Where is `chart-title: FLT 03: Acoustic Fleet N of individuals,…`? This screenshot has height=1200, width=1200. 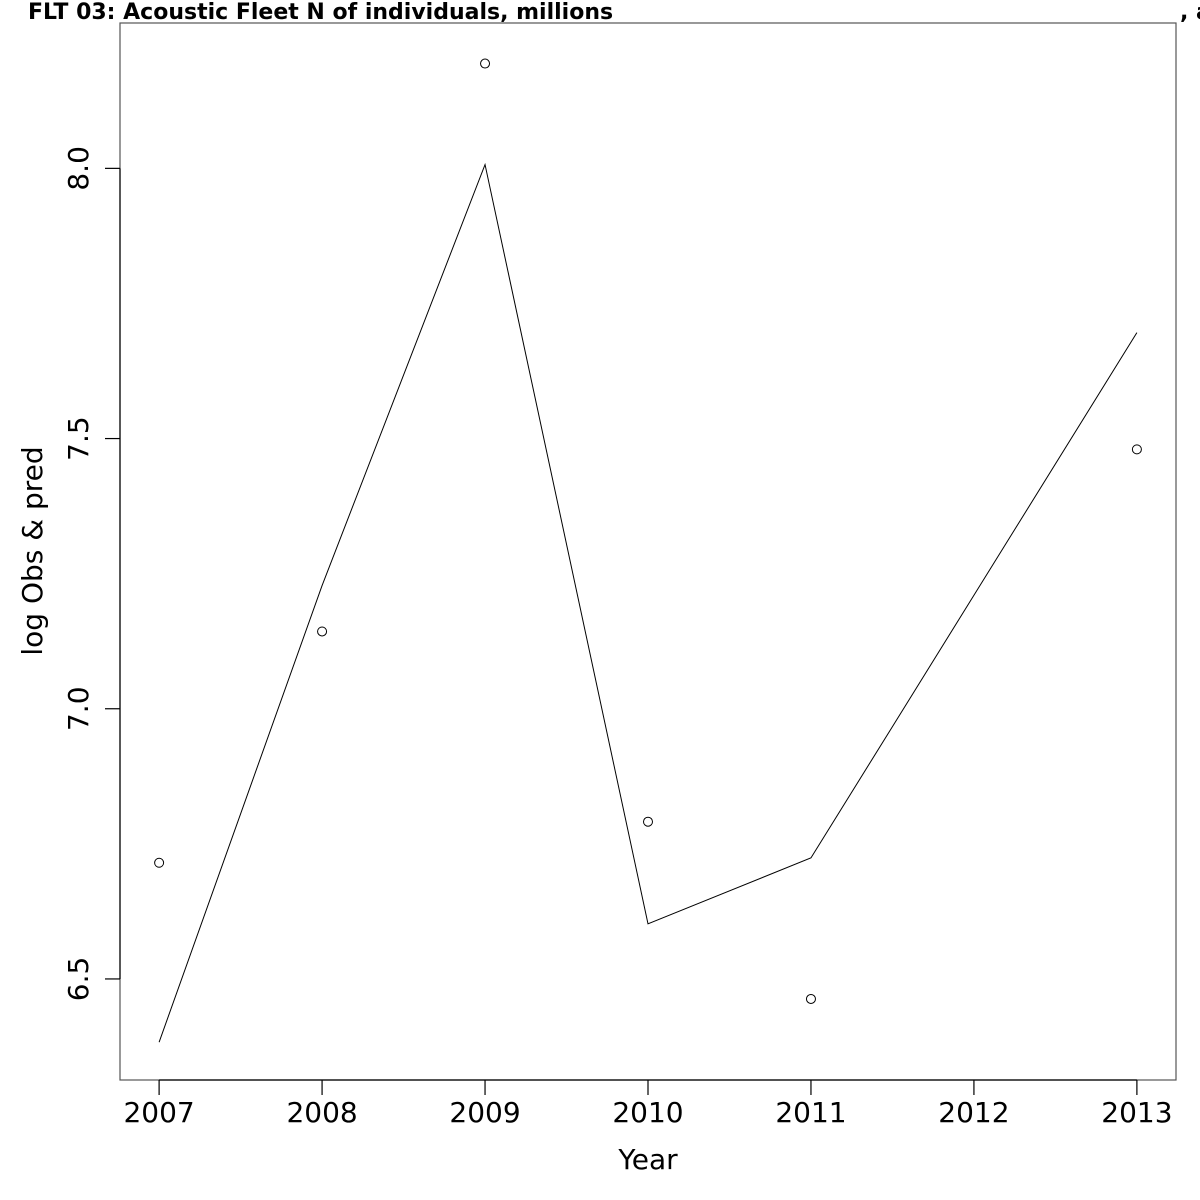
chart-title: FLT 03: Acoustic Fleet N of individuals,… is located at coordinates (320, 12).